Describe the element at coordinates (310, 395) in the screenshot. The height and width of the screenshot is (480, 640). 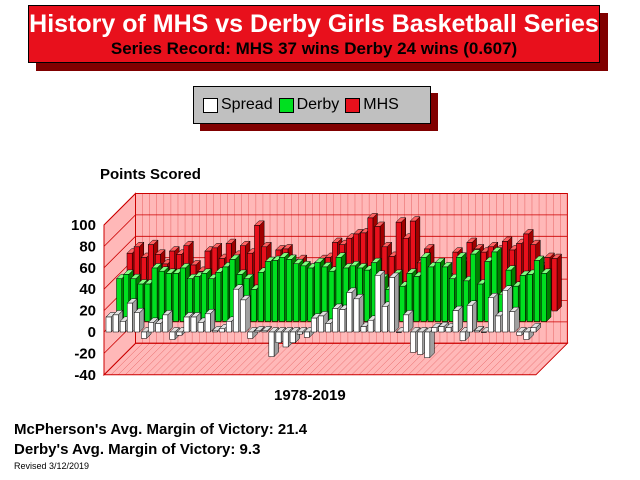
I see `x-axis-label: 1978-2019` at that location.